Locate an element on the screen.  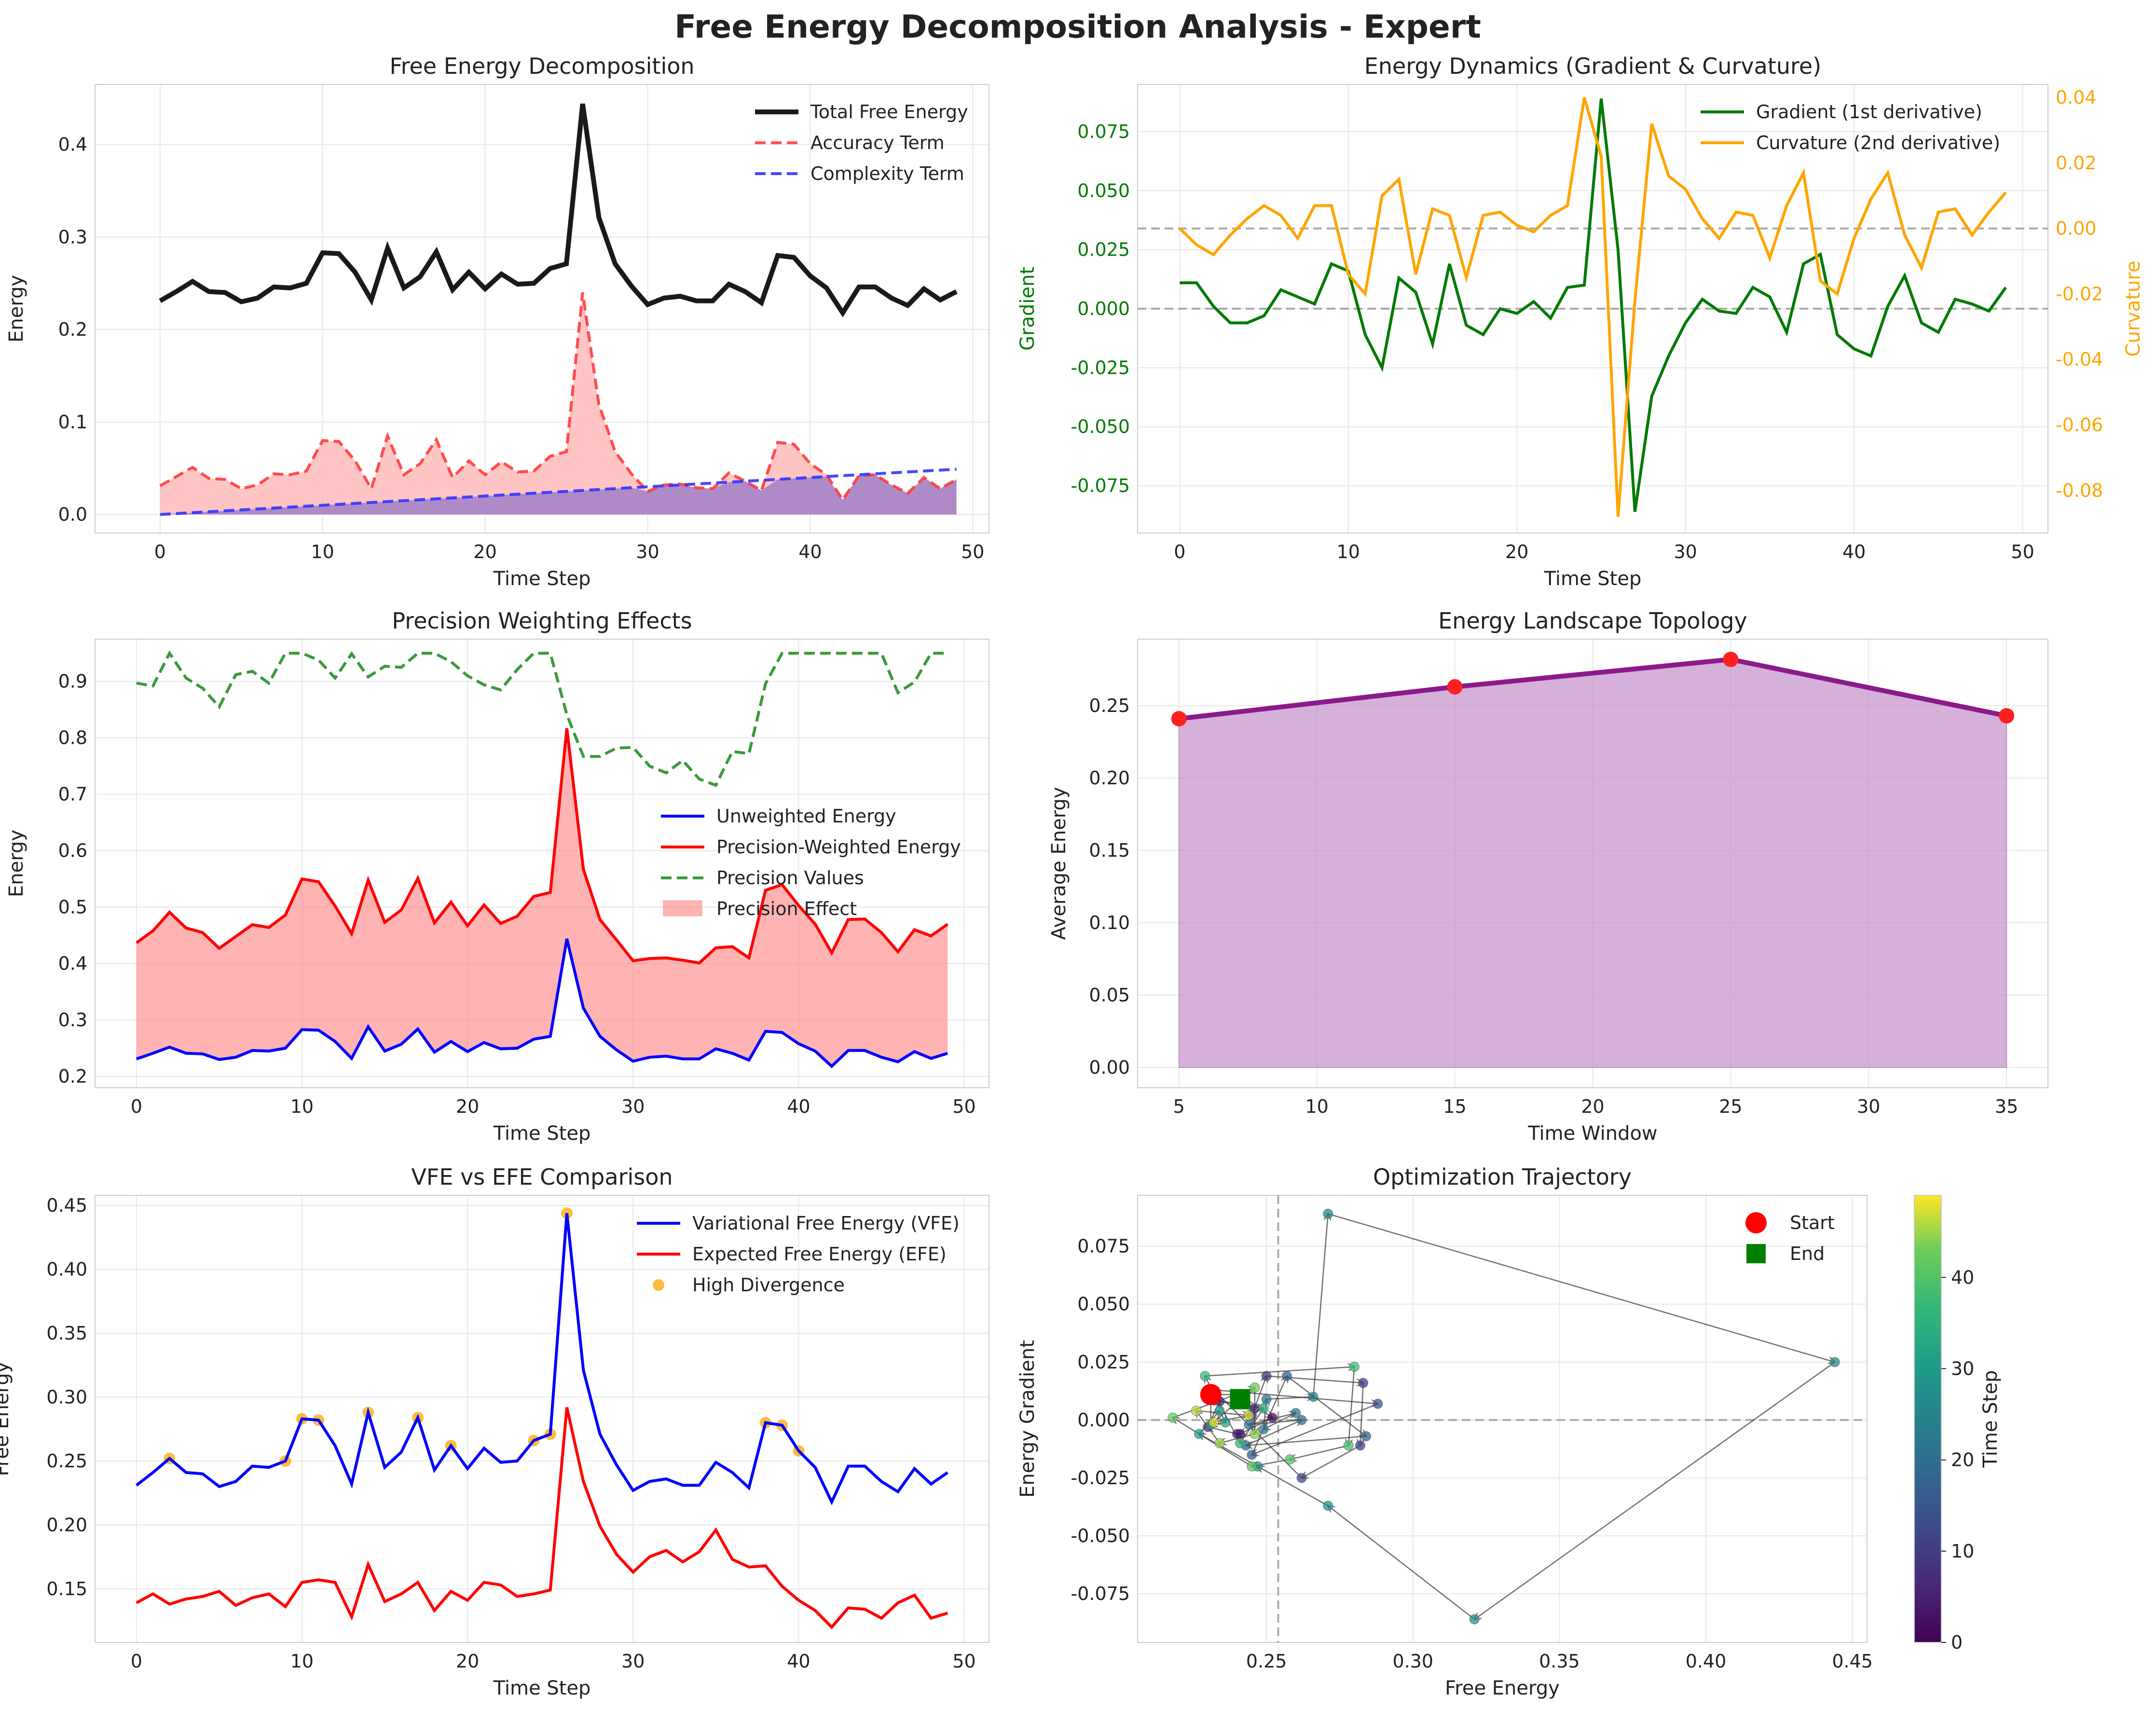
x-tick-label: 25 is located at coordinates (1730, 1106).